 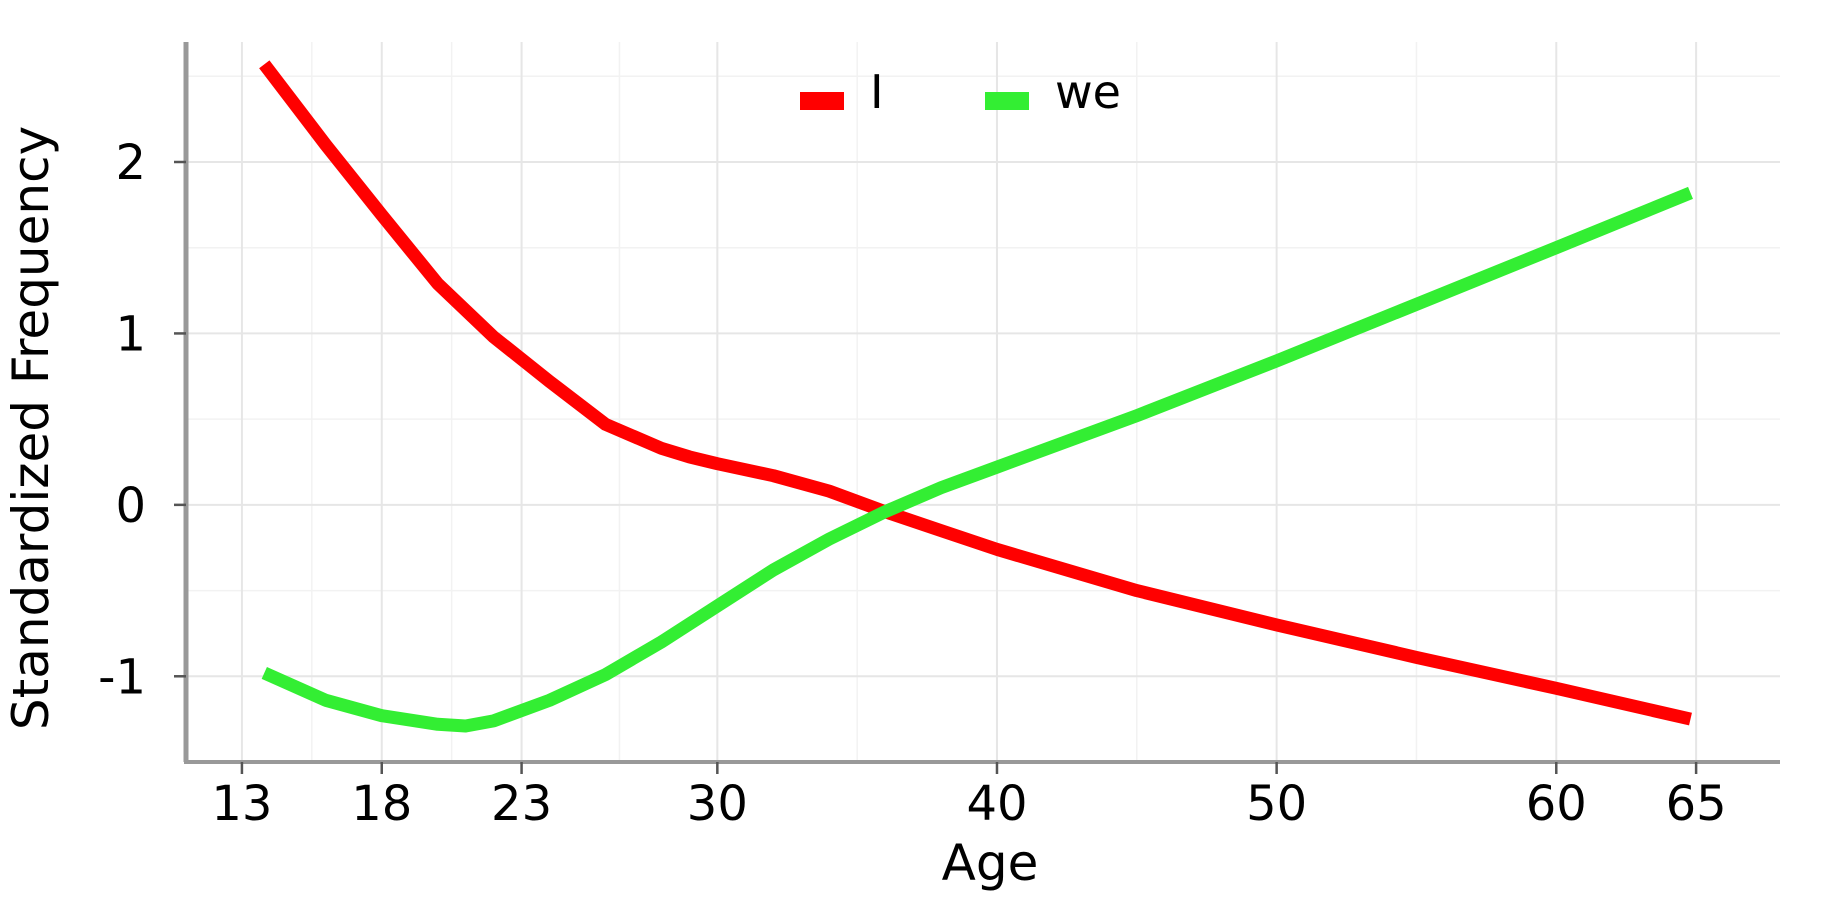 I want to click on legend-label-i: I, so click(x=877, y=92).